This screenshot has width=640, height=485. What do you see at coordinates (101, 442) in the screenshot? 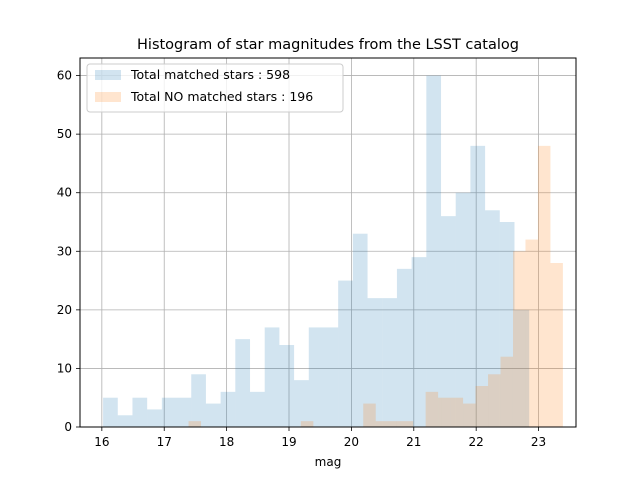
I see `x-tick-label: 16` at bounding box center [101, 442].